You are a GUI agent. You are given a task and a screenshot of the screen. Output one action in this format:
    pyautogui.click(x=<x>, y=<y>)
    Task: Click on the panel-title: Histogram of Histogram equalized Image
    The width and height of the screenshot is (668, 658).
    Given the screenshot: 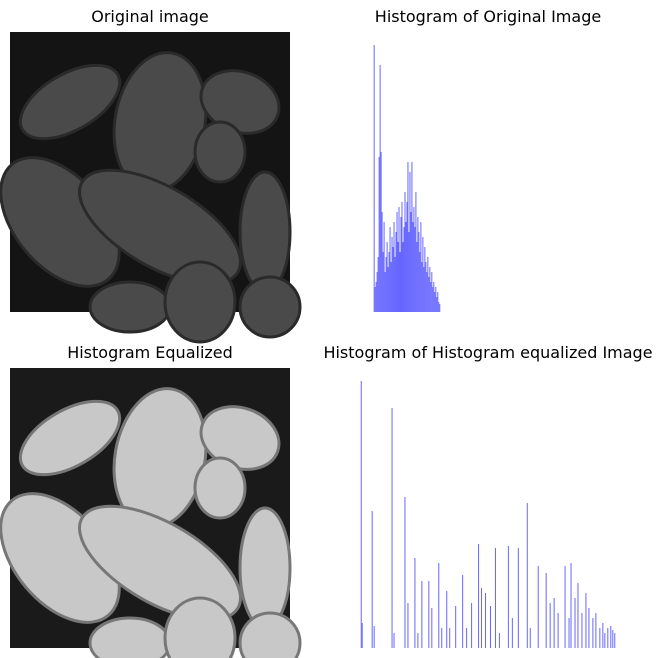 What is the action you would take?
    pyautogui.click(x=487, y=352)
    